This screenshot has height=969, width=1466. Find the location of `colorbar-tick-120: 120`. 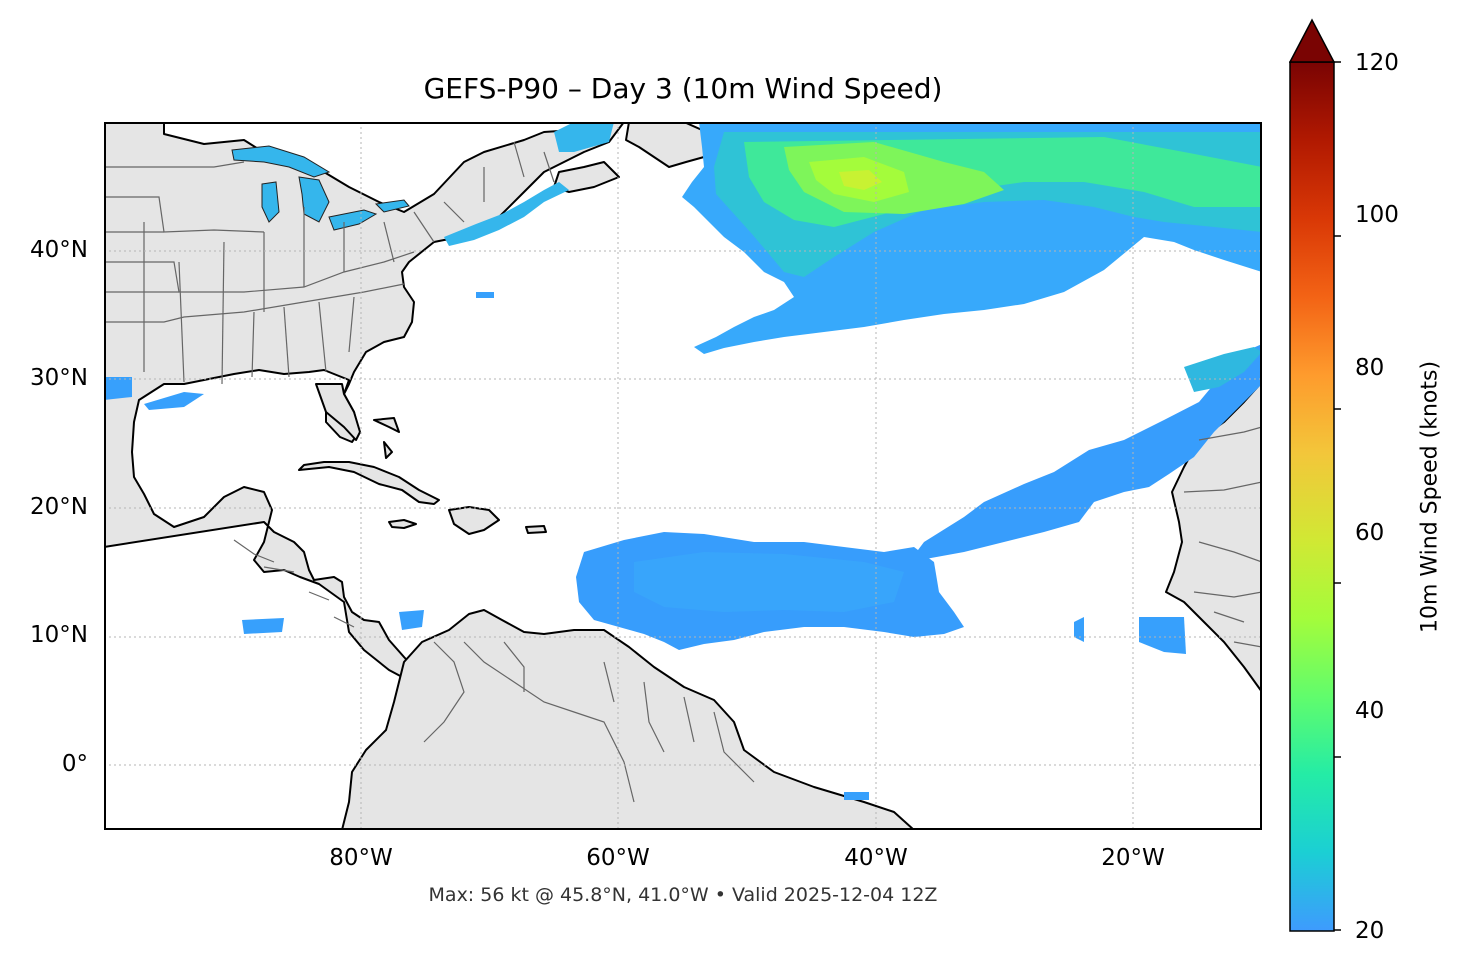

colorbar-tick-120: 120 is located at coordinates (1377, 63).